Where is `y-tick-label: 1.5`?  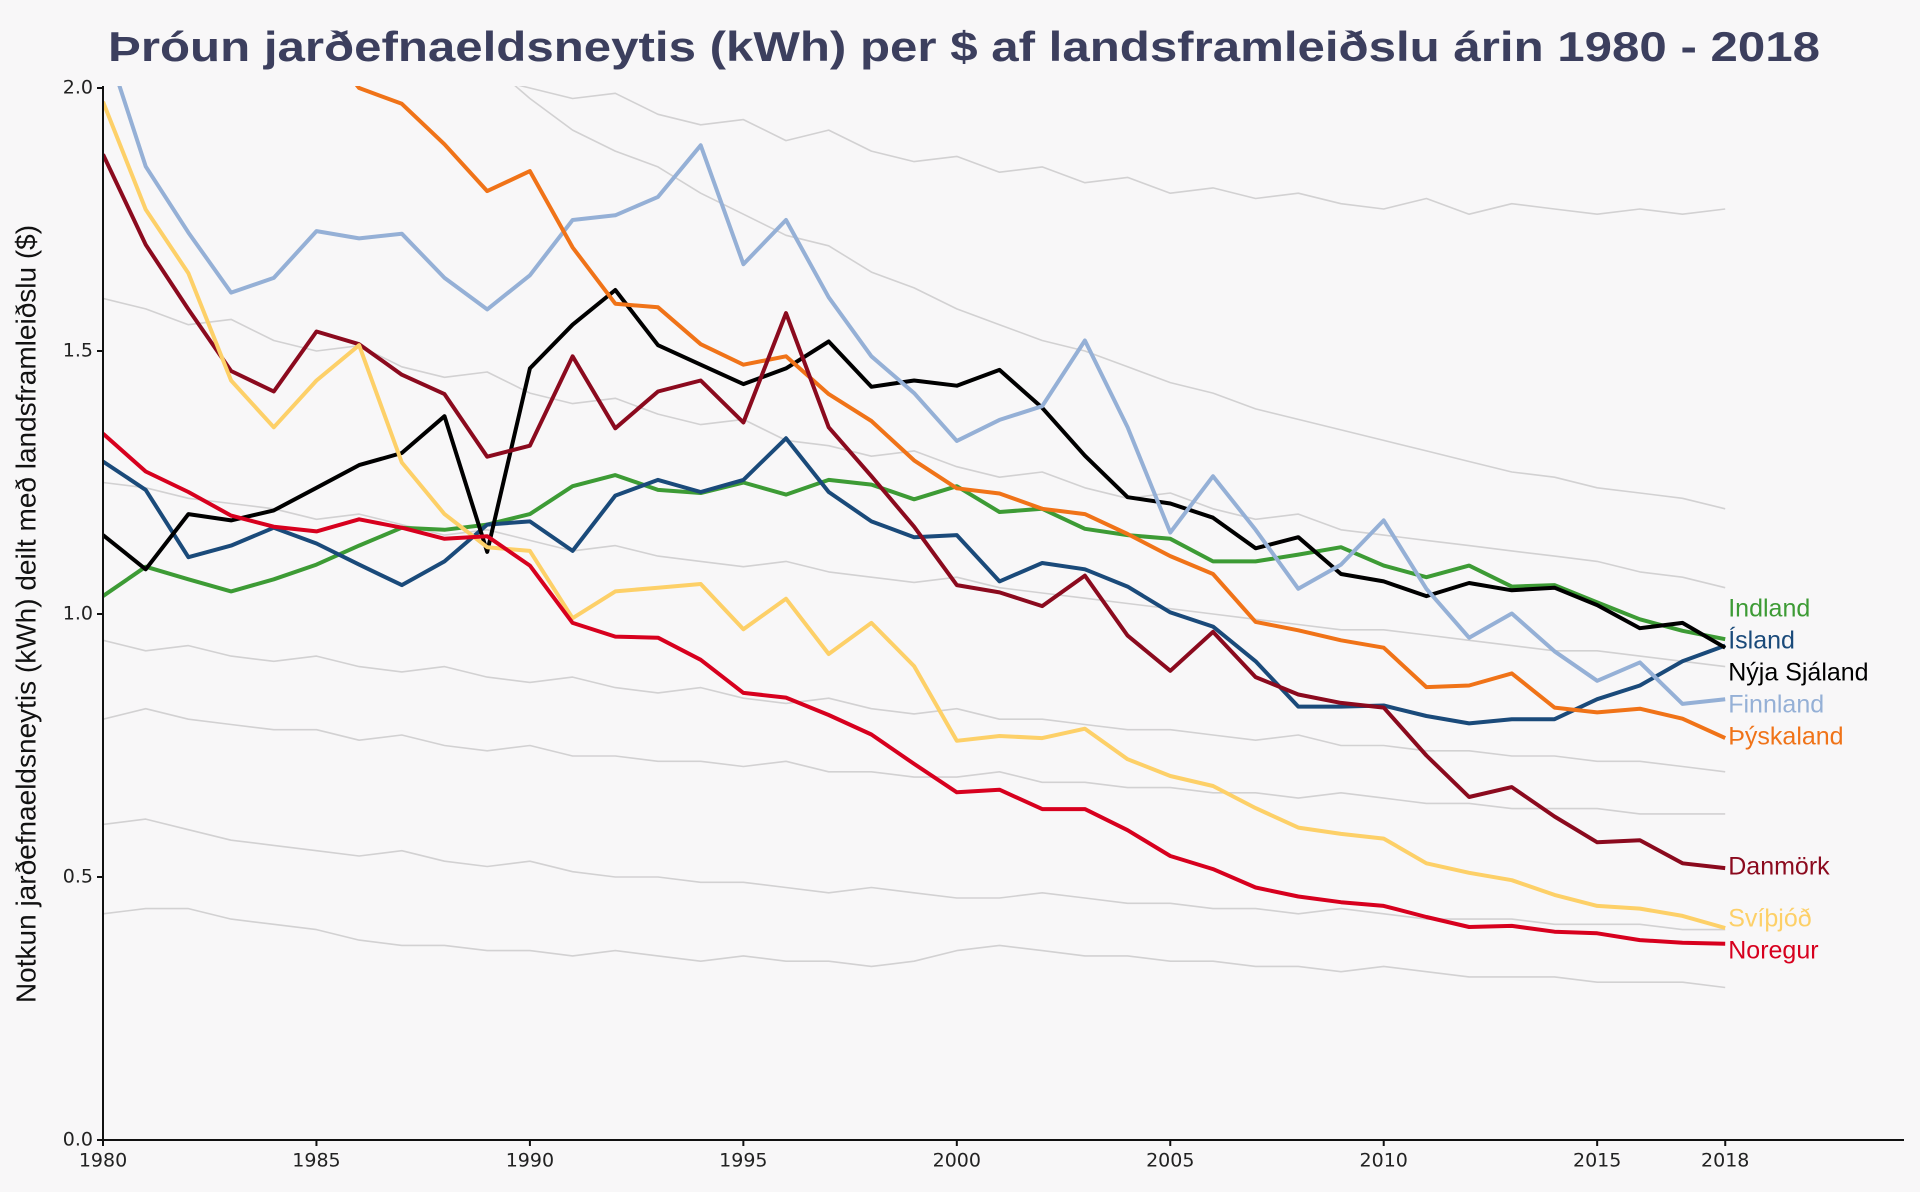 y-tick-label: 1.5 is located at coordinates (78, 351).